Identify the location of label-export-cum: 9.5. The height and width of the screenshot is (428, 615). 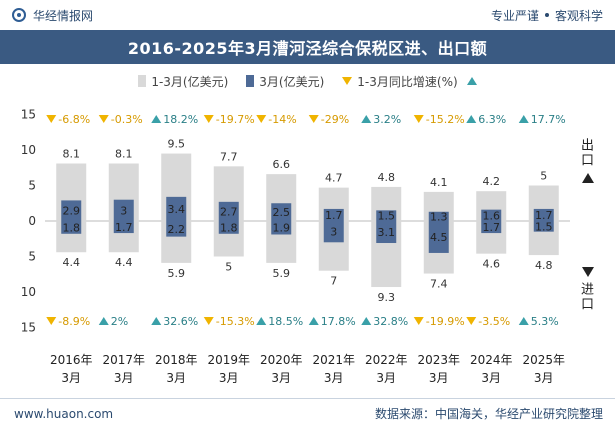
(177, 144).